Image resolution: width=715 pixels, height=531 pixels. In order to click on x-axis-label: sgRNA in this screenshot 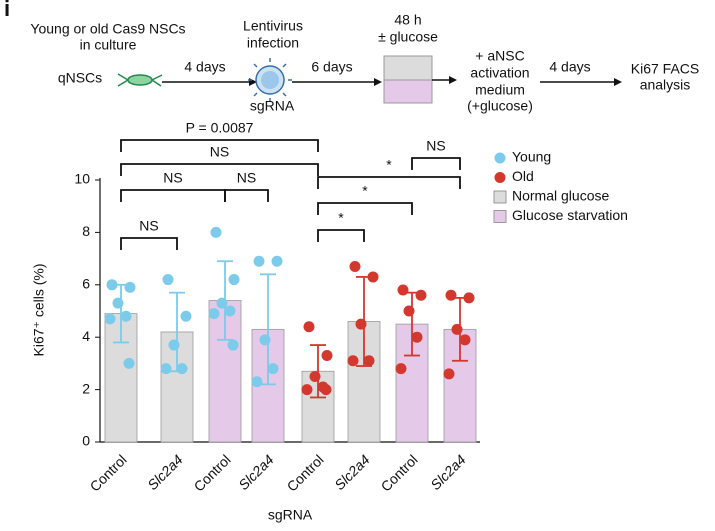, I will do `click(290, 515)`.